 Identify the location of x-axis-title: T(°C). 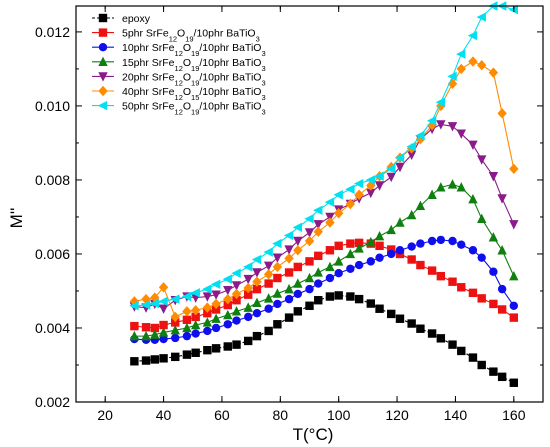
(313, 434).